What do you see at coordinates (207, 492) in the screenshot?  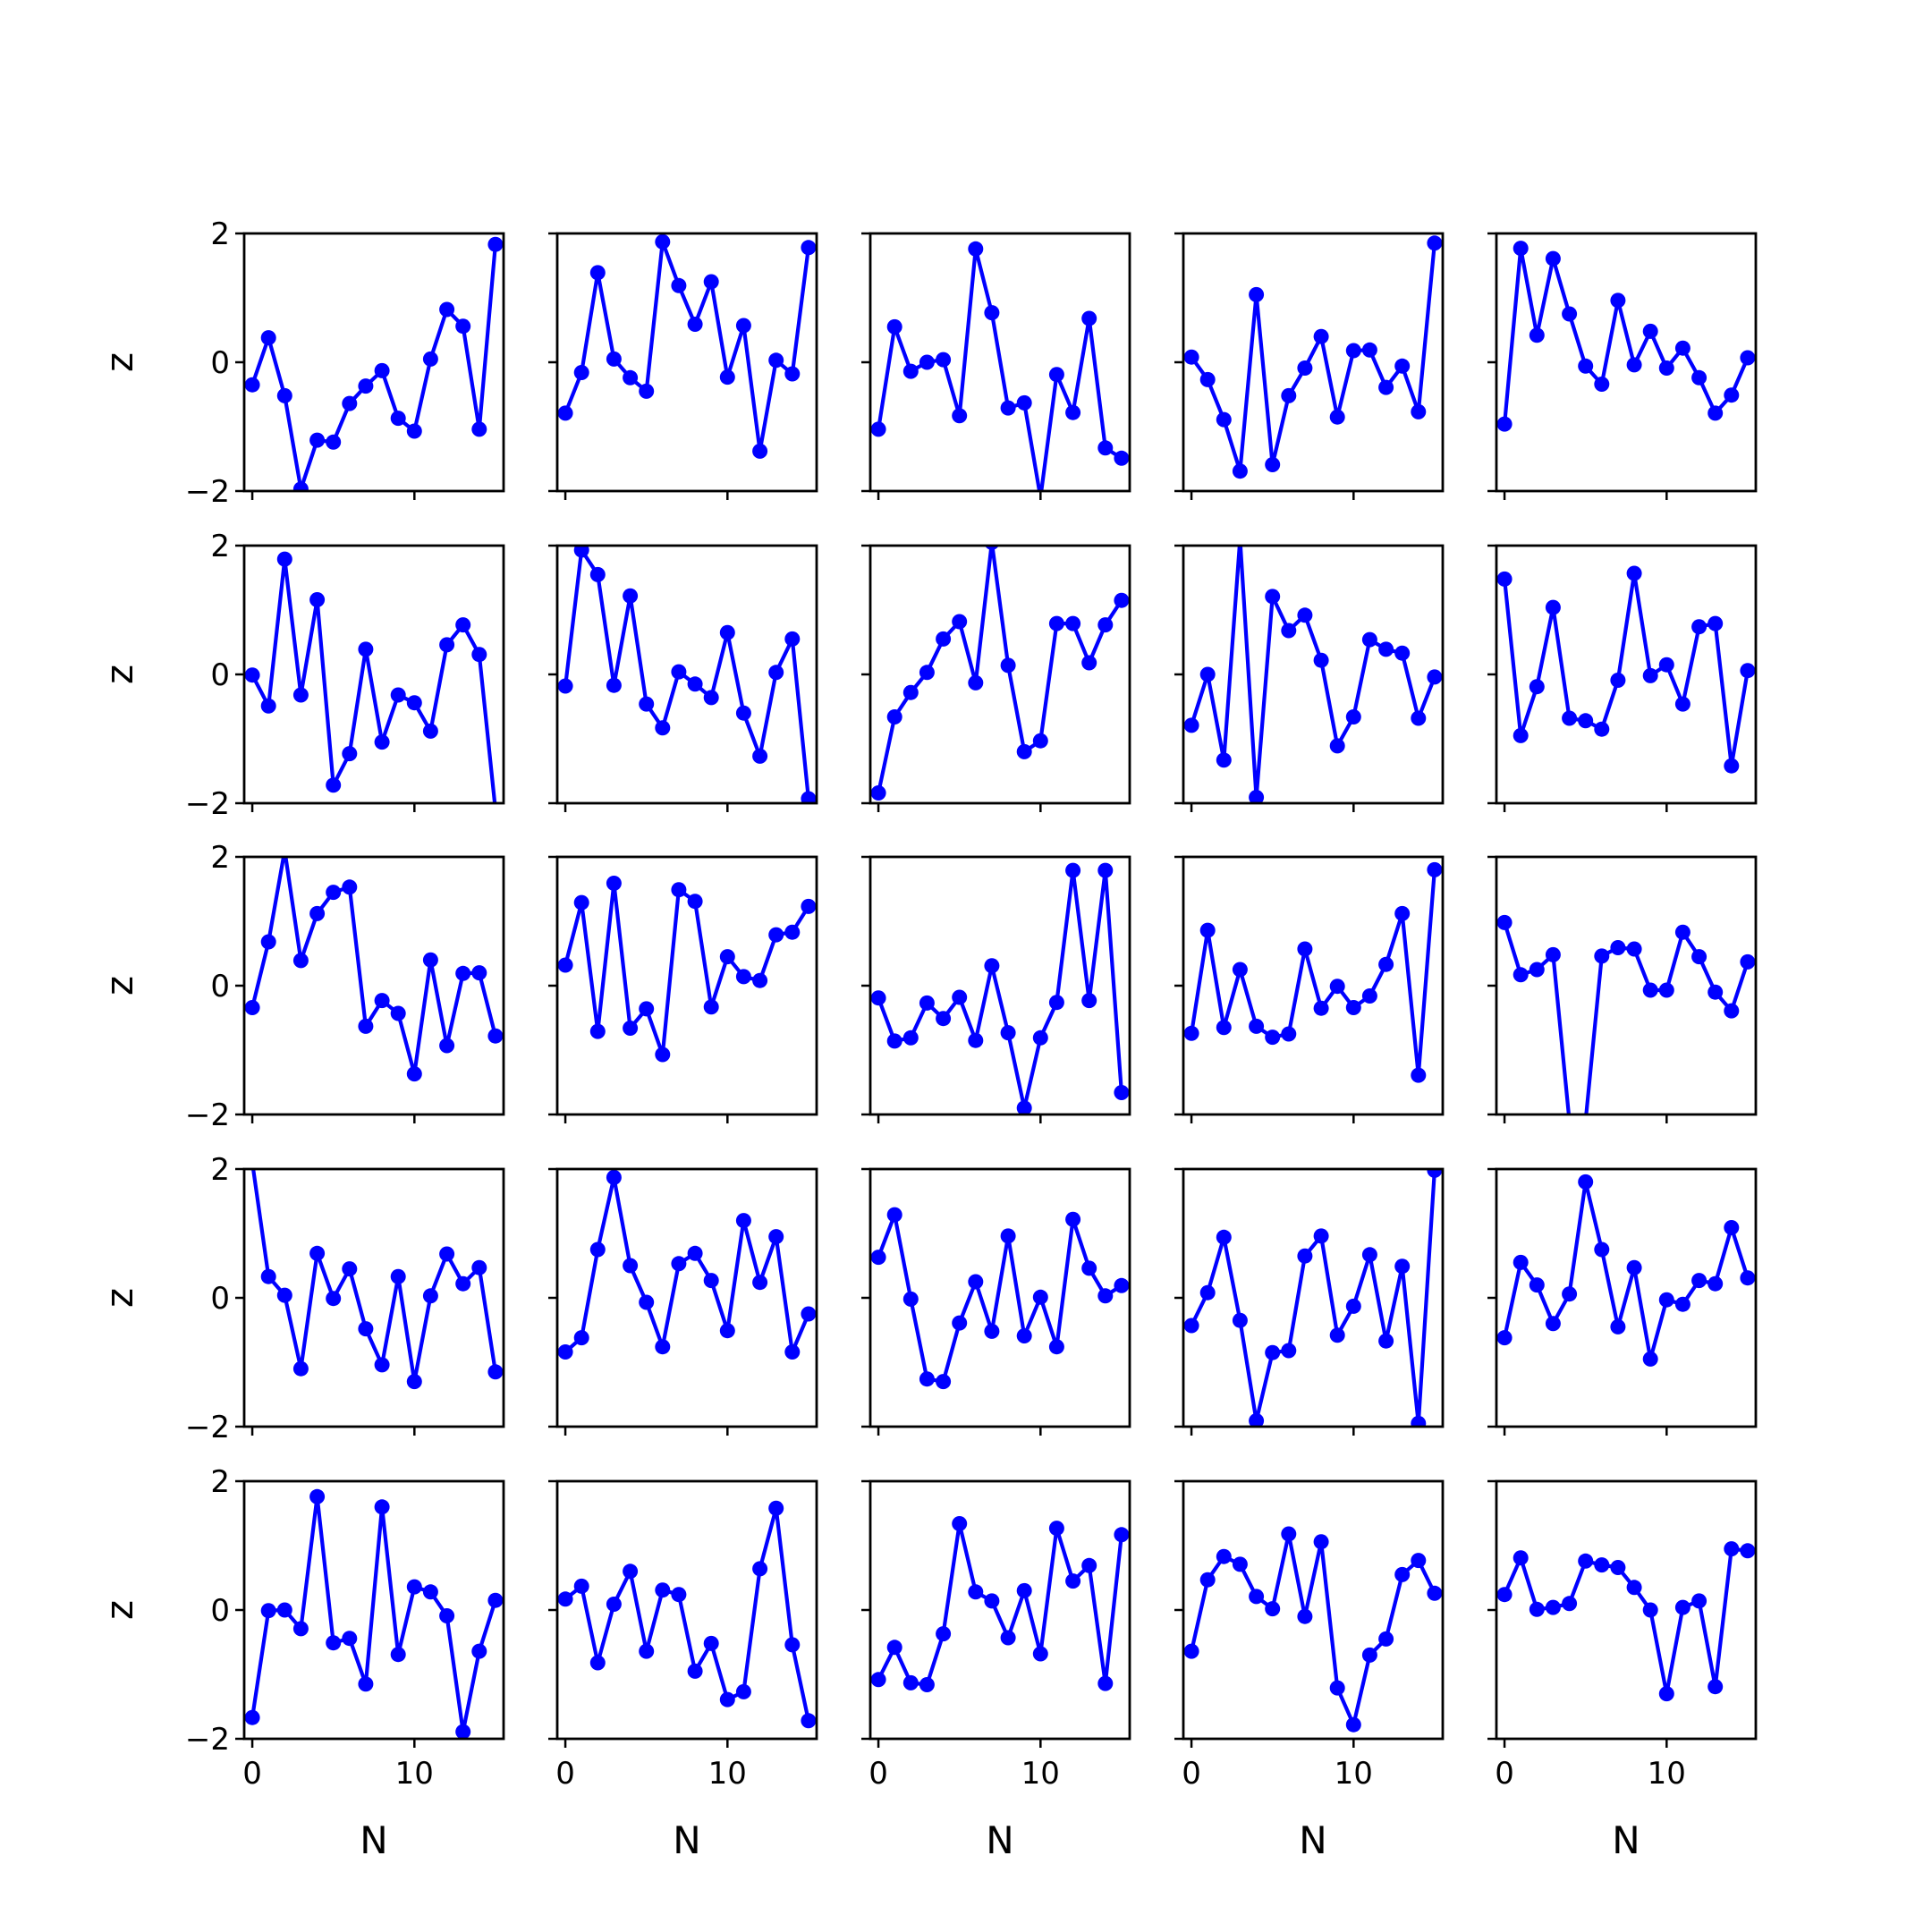 I see `y-tick-label: −2` at bounding box center [207, 492].